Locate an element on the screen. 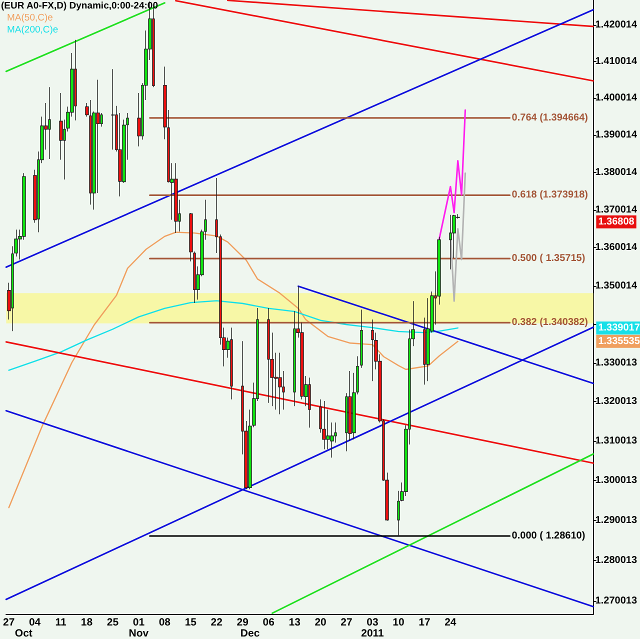 Image resolution: width=640 pixels, height=639 pixels. y-tick-label: 1.420014 is located at coordinates (616, 24).